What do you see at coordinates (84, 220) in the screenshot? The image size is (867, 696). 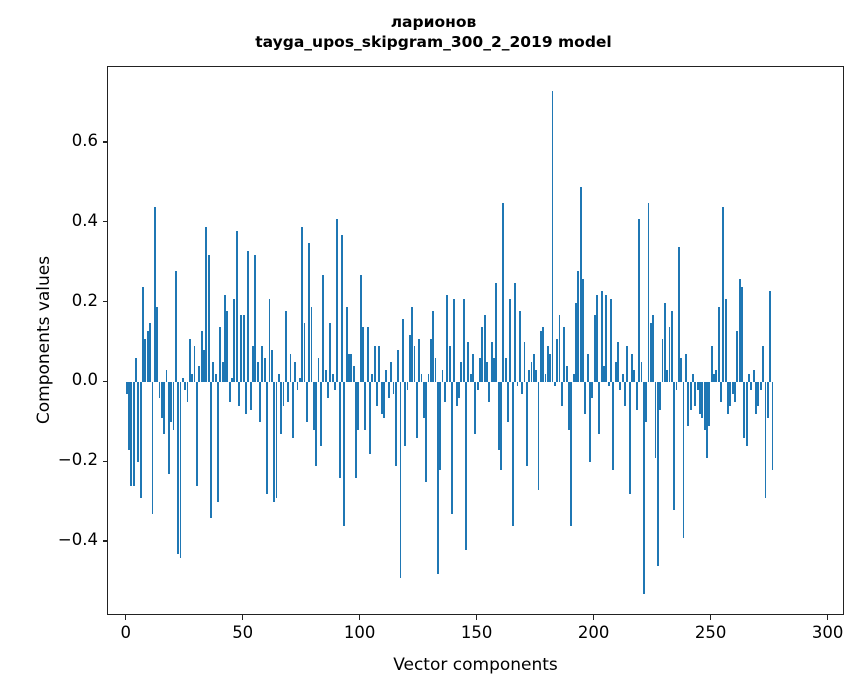 I see `y-tick-label: 0.4` at bounding box center [84, 220].